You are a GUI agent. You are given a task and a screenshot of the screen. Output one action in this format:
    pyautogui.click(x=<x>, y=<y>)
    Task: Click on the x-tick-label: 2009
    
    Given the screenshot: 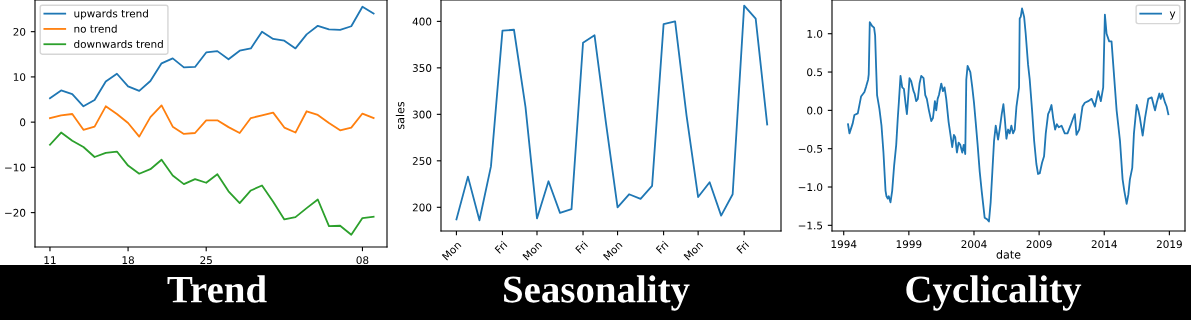 What is the action you would take?
    pyautogui.click(x=1039, y=244)
    